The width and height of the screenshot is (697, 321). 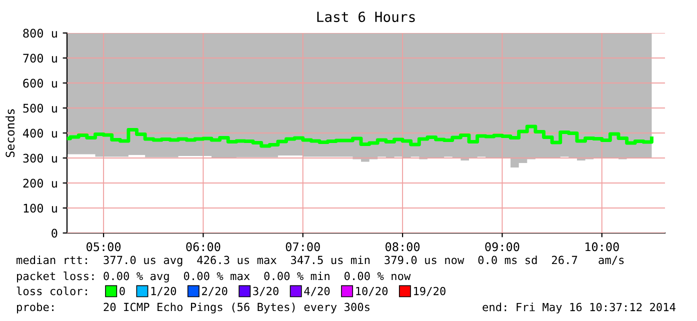 What do you see at coordinates (317, 291) in the screenshot?
I see `legend-label: 4/20` at bounding box center [317, 291].